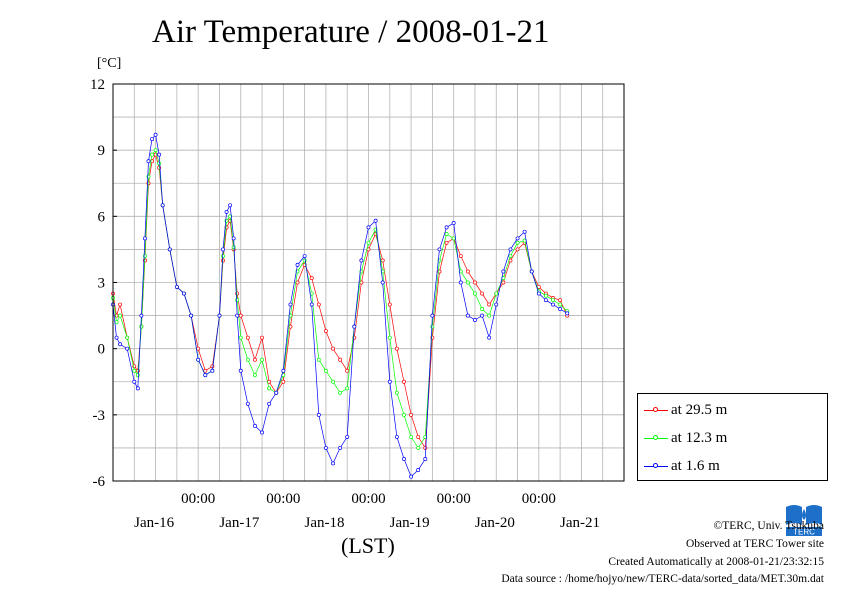  Describe the element at coordinates (99, 482) in the screenshot. I see `y-tick-label: -6` at that location.